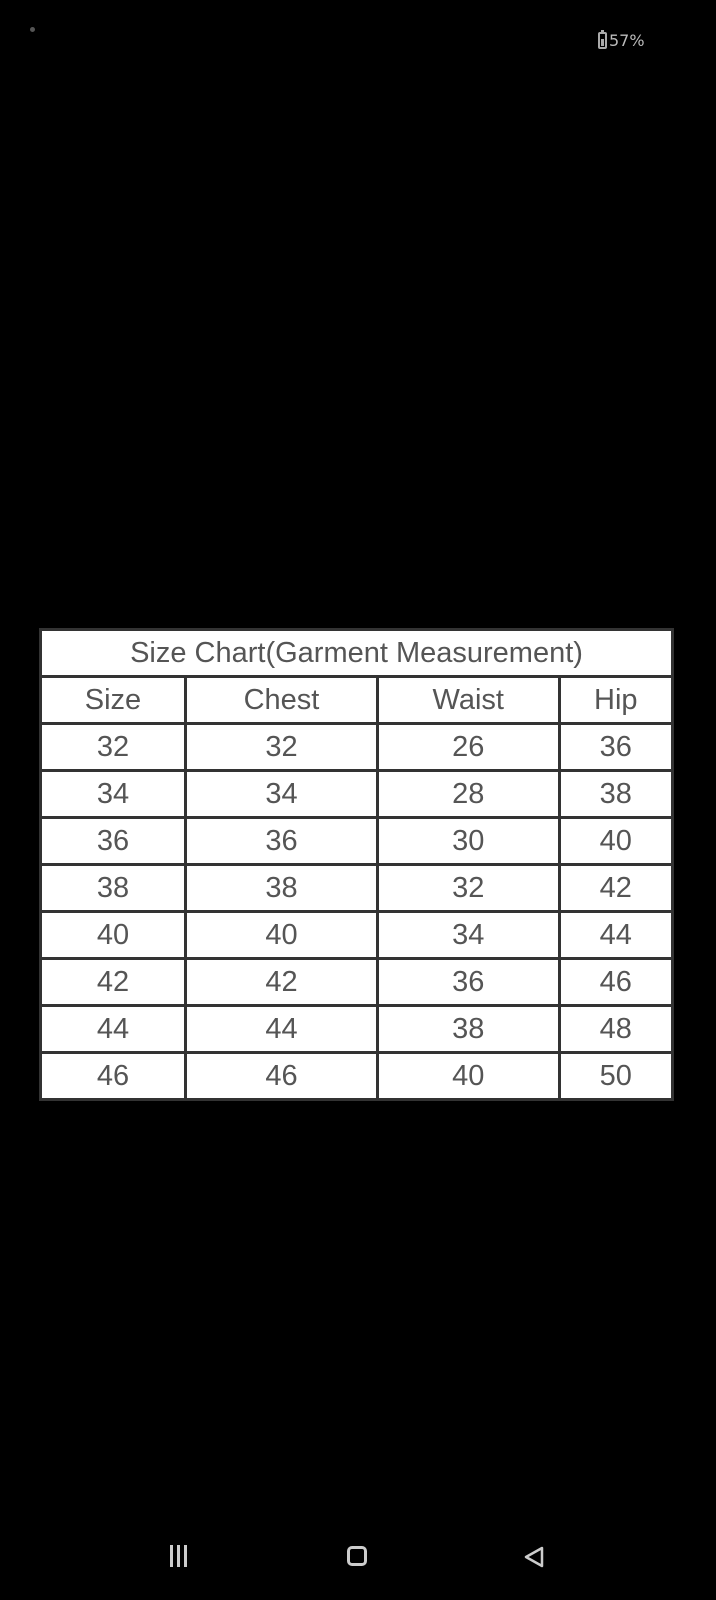 This screenshot has width=716, height=1600. I want to click on table-row: 40 40 34 44, so click(357, 935).